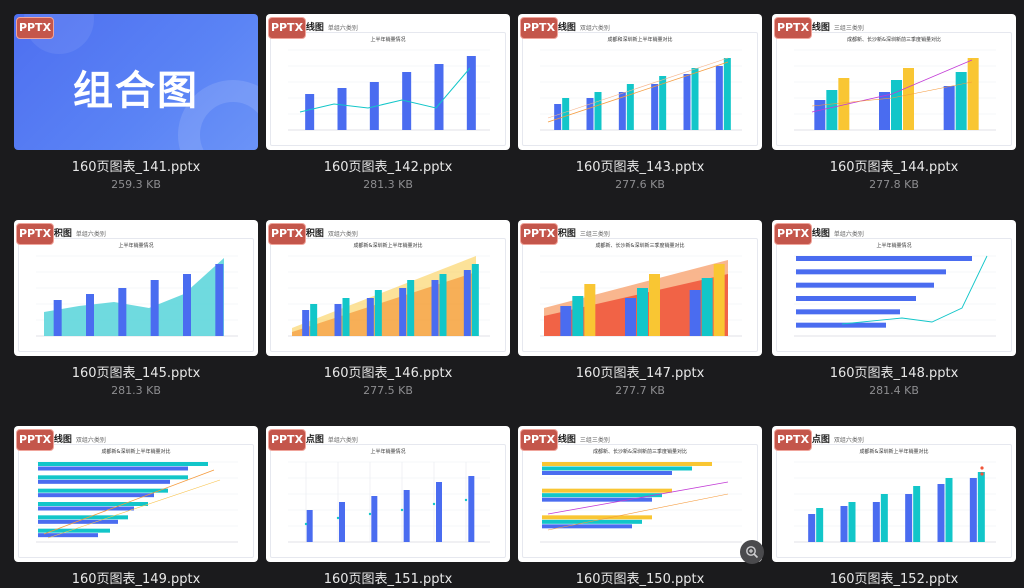 The height and width of the screenshot is (588, 1024). I want to click on zoom-button, so click(752, 552).